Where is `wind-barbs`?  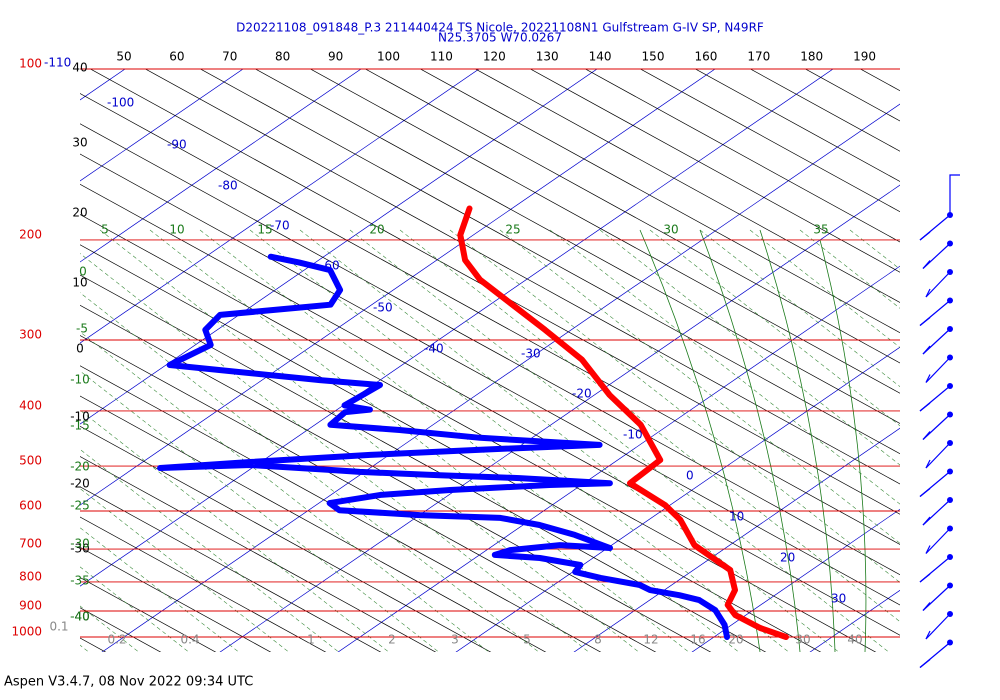
wind-barbs is located at coordinates (939, 421).